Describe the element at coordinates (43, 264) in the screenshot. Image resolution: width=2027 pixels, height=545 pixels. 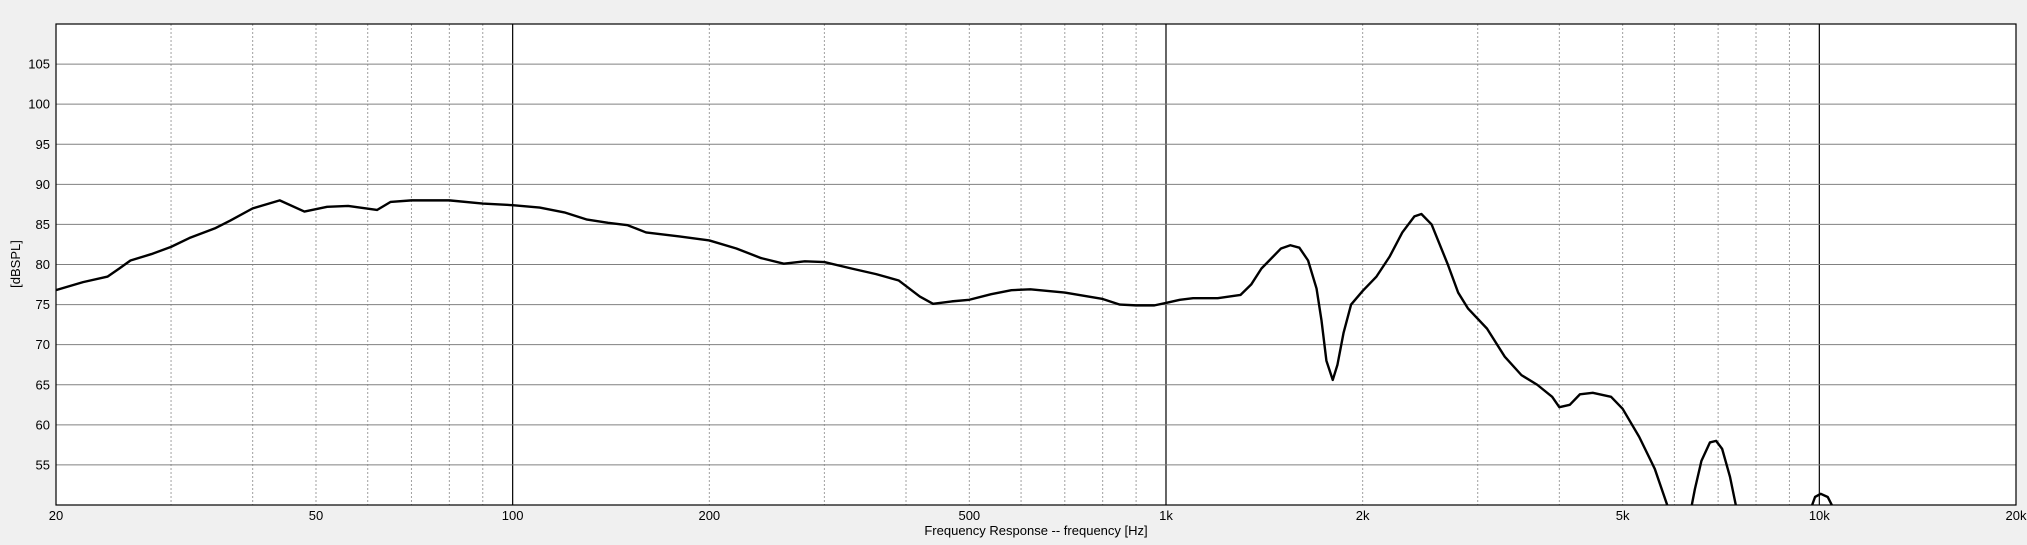
I see `y-tick-label: 80` at that location.